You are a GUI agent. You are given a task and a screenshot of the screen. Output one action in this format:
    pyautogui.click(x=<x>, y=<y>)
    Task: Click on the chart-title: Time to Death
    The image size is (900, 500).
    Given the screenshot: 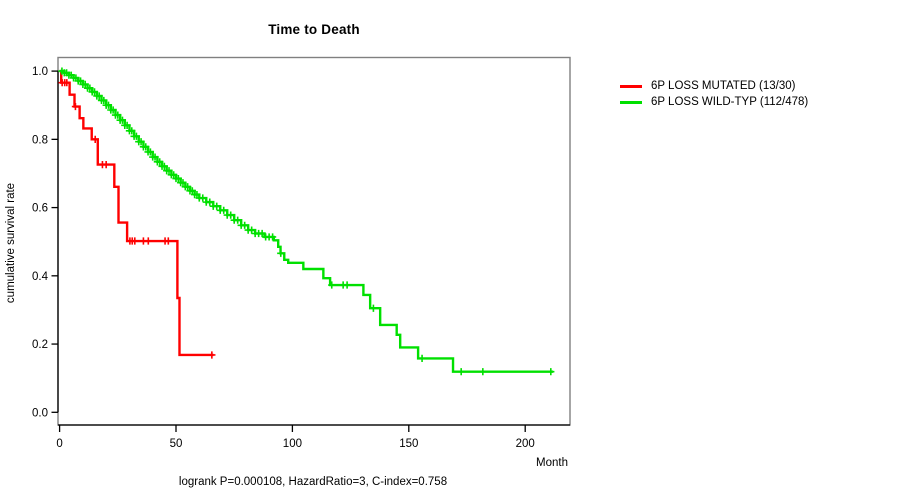 What is the action you would take?
    pyautogui.click(x=314, y=29)
    